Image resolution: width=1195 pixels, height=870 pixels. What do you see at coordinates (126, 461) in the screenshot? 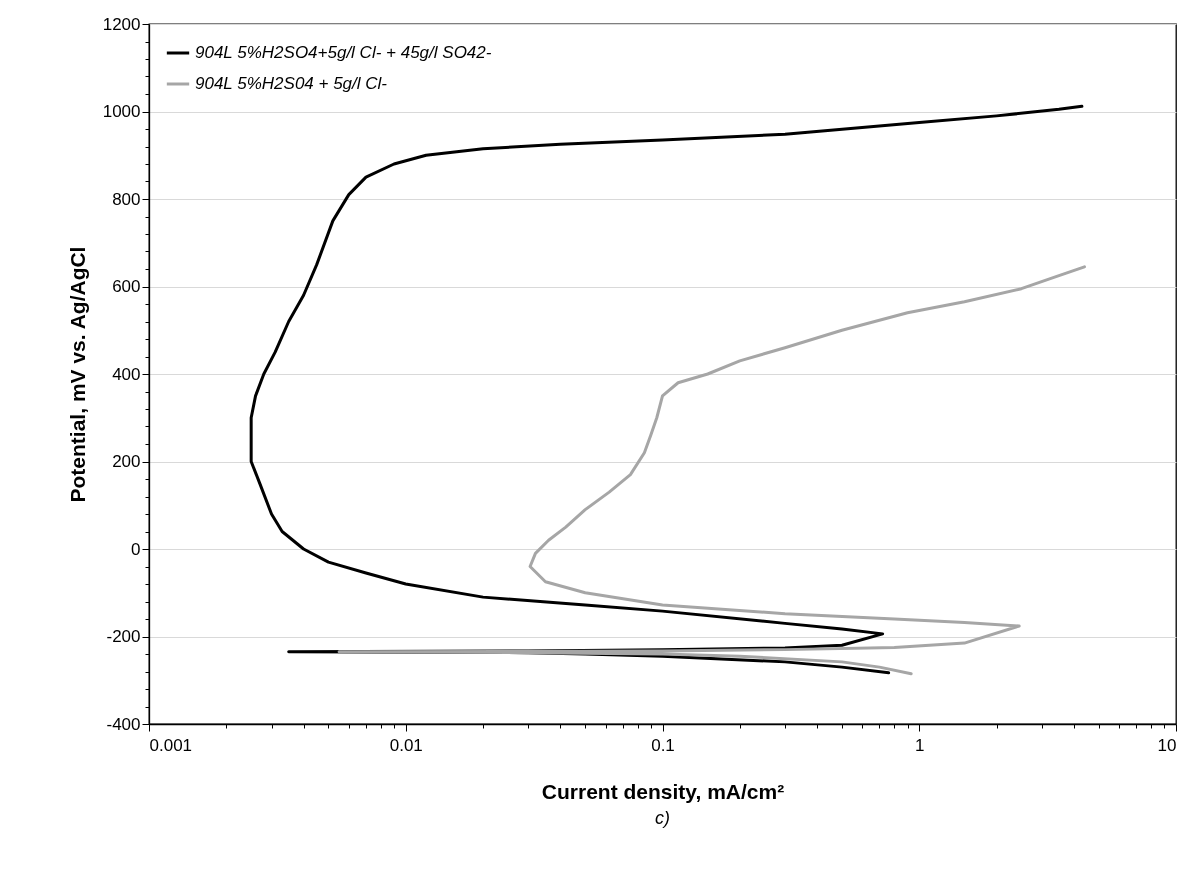
I see `y-tick-label: 200` at bounding box center [126, 461].